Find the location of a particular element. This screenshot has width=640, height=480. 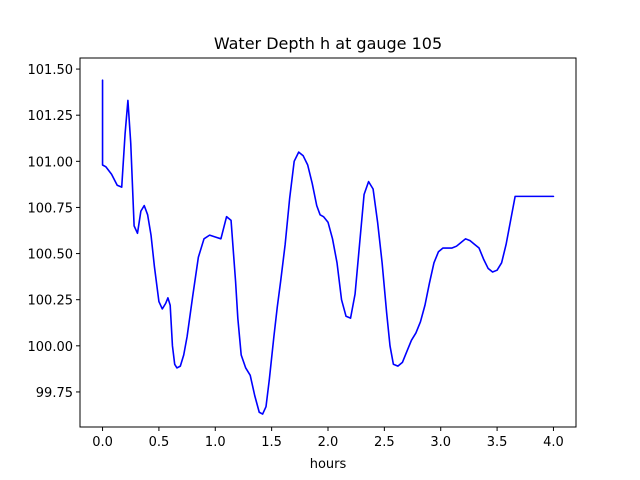

chart-title: Water Depth h at gauge 105 is located at coordinates (328, 43).